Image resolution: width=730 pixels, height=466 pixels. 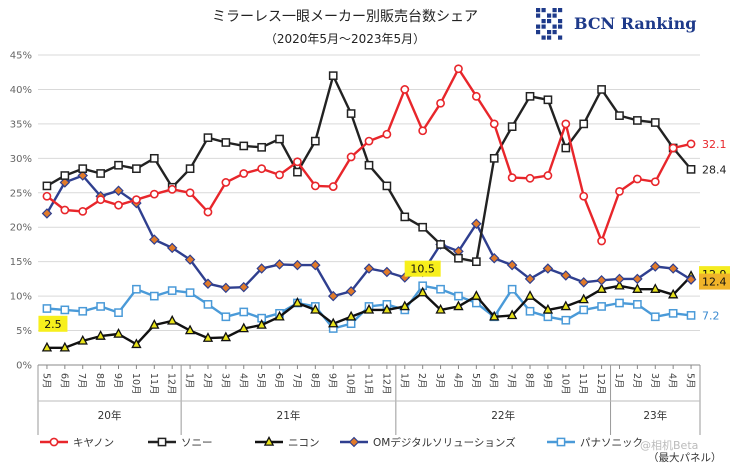 I want to click on x-tick-label: 5月, so click(x=475, y=381).